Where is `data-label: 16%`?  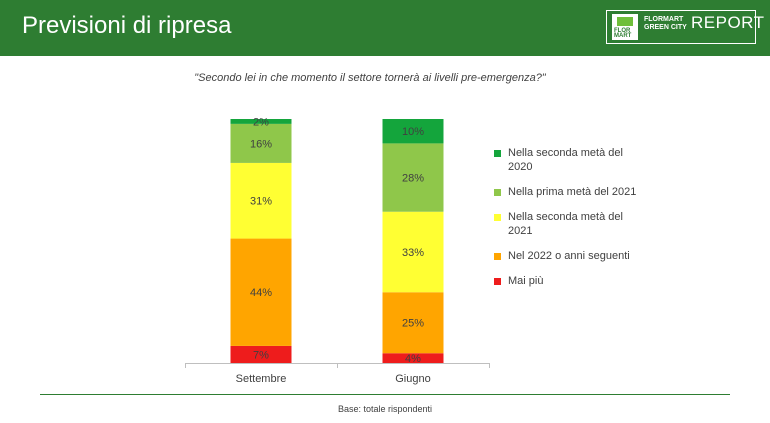 data-label: 16% is located at coordinates (261, 144).